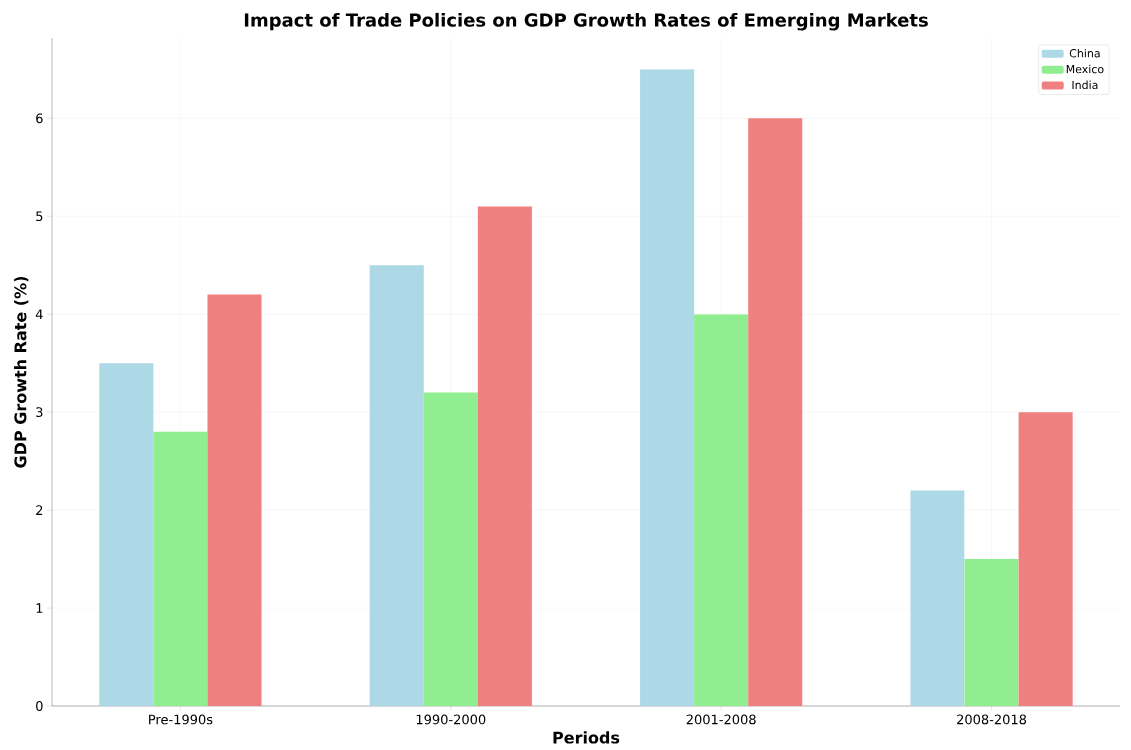 Image resolution: width=1131 pixels, height=750 pixels. Describe the element at coordinates (39, 608) in the screenshot. I see `y-tick-label: 1` at that location.